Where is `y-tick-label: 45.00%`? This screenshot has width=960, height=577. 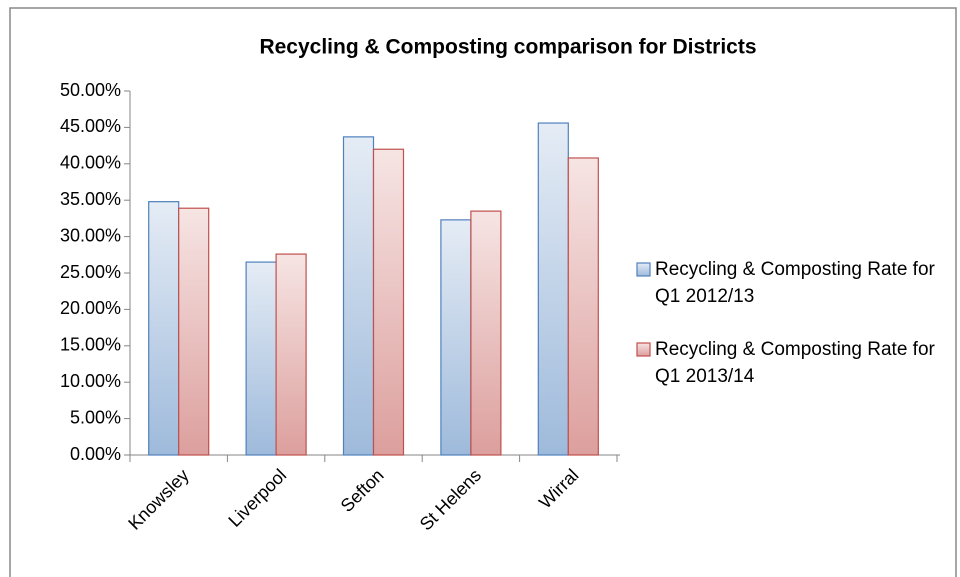 y-tick-label: 45.00% is located at coordinates (90, 126).